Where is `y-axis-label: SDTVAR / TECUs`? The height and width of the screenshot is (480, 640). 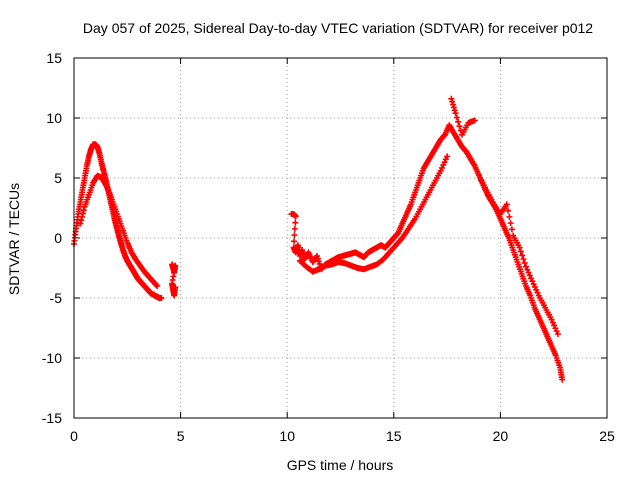
y-axis-label: SDTVAR / TECUs is located at coordinates (14, 239).